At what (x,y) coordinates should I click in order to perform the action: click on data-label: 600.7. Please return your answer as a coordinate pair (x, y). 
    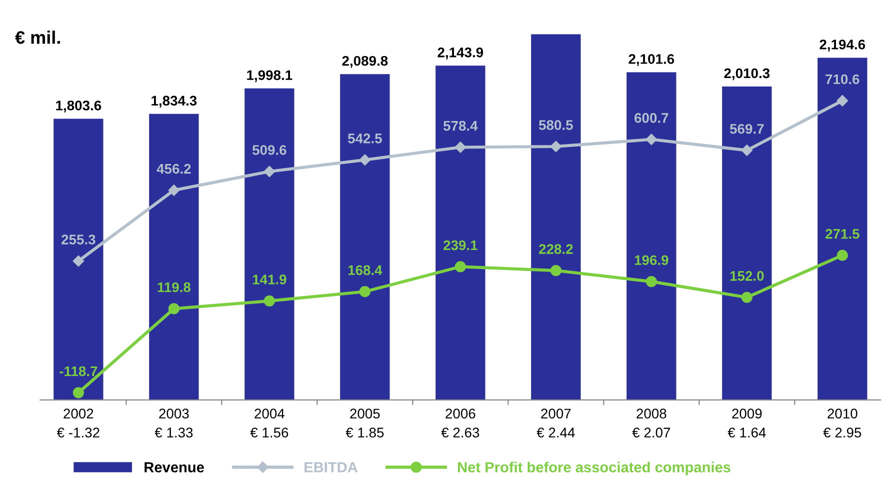
    Looking at the image, I should click on (651, 118).